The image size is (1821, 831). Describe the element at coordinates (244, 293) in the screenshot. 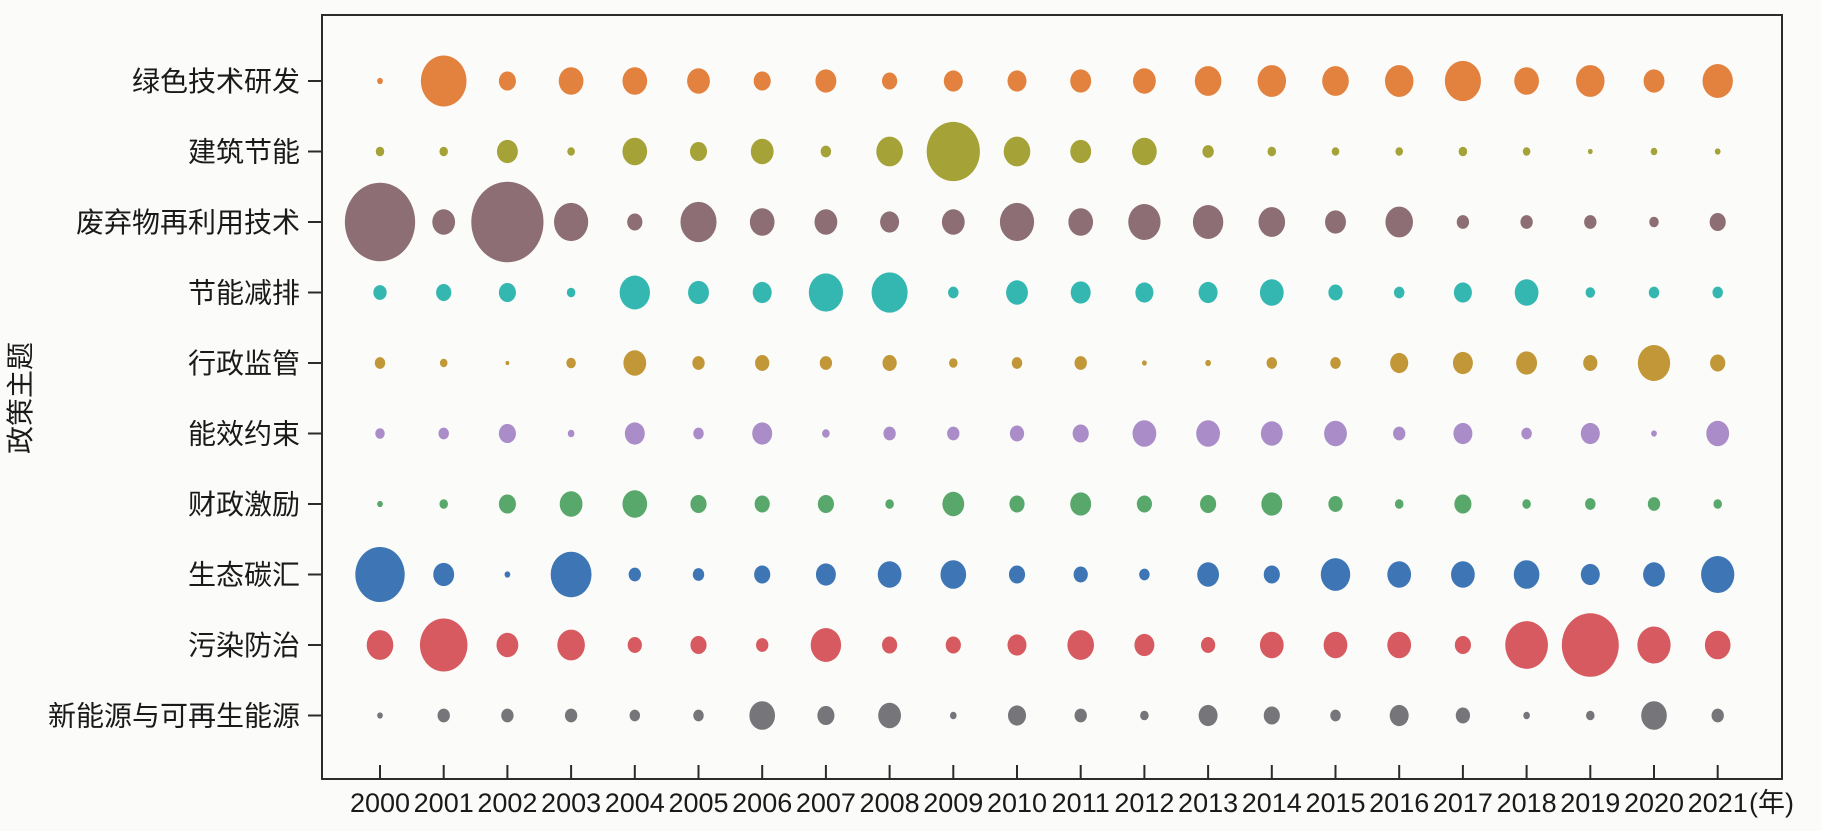

I see `y-row-label: 节能减排` at that location.